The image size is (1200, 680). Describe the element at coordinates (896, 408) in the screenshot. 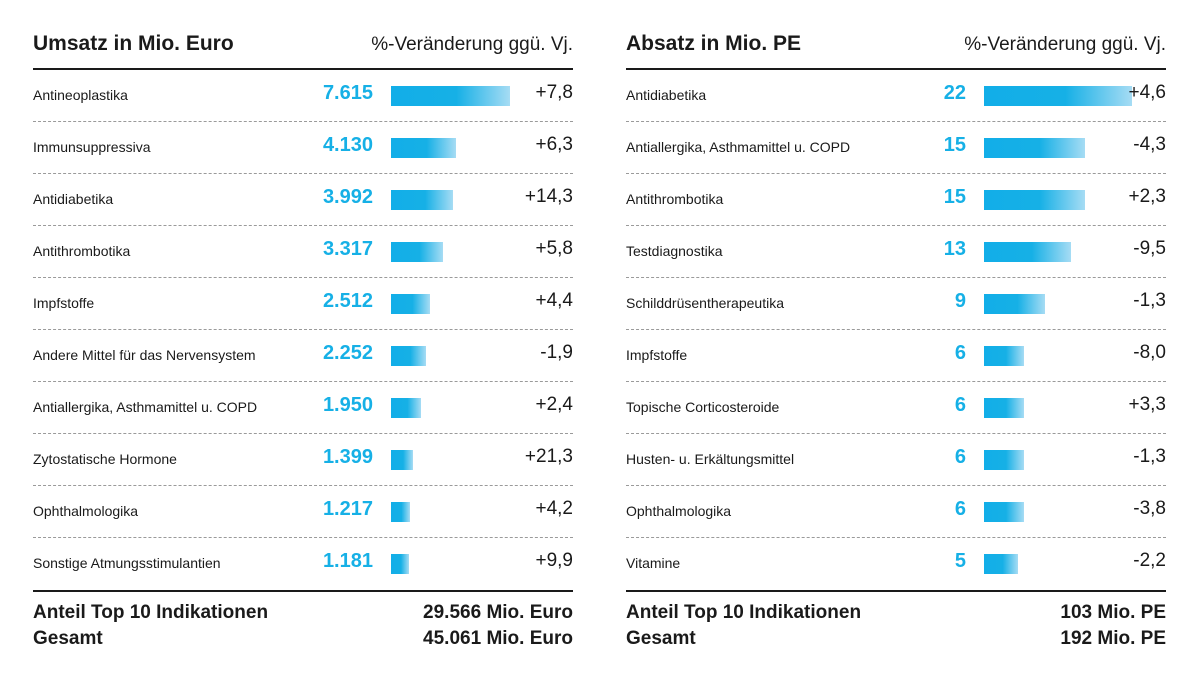

I see `absatz-row: Topische Corticosteroide 6 +3,3` at that location.